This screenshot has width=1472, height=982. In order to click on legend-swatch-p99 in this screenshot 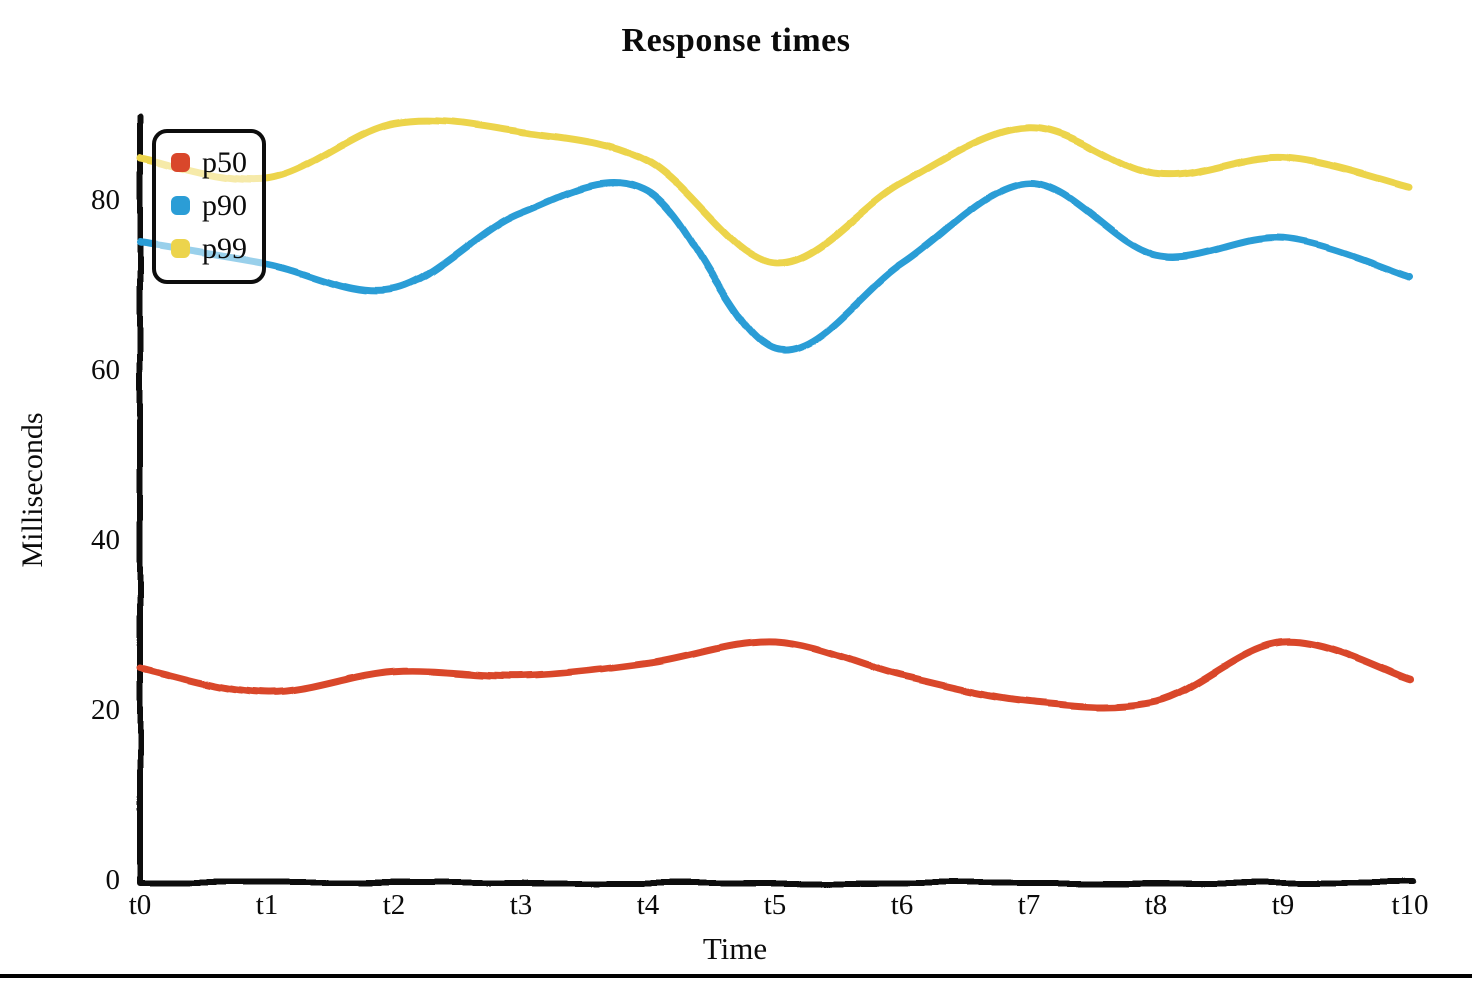, I will do `click(180, 248)`.